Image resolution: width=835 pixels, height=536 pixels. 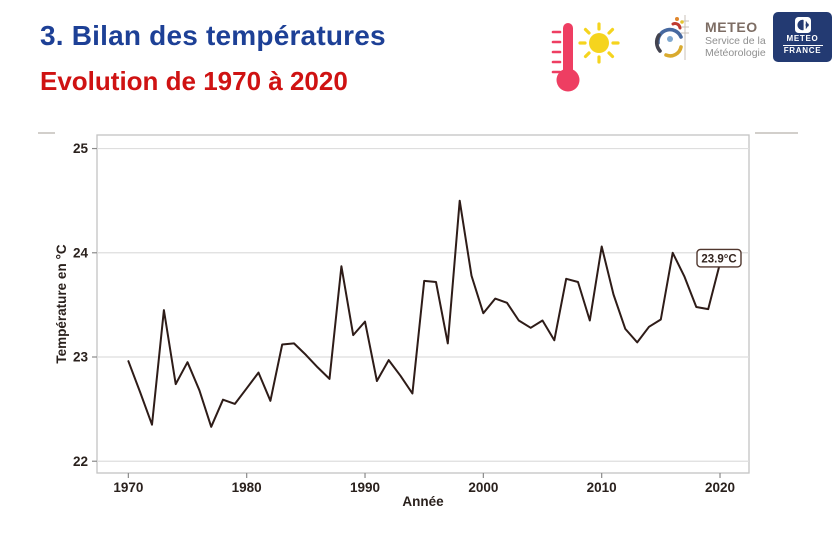 What do you see at coordinates (81, 148) in the screenshot?
I see `y-tick-label: 25` at bounding box center [81, 148].